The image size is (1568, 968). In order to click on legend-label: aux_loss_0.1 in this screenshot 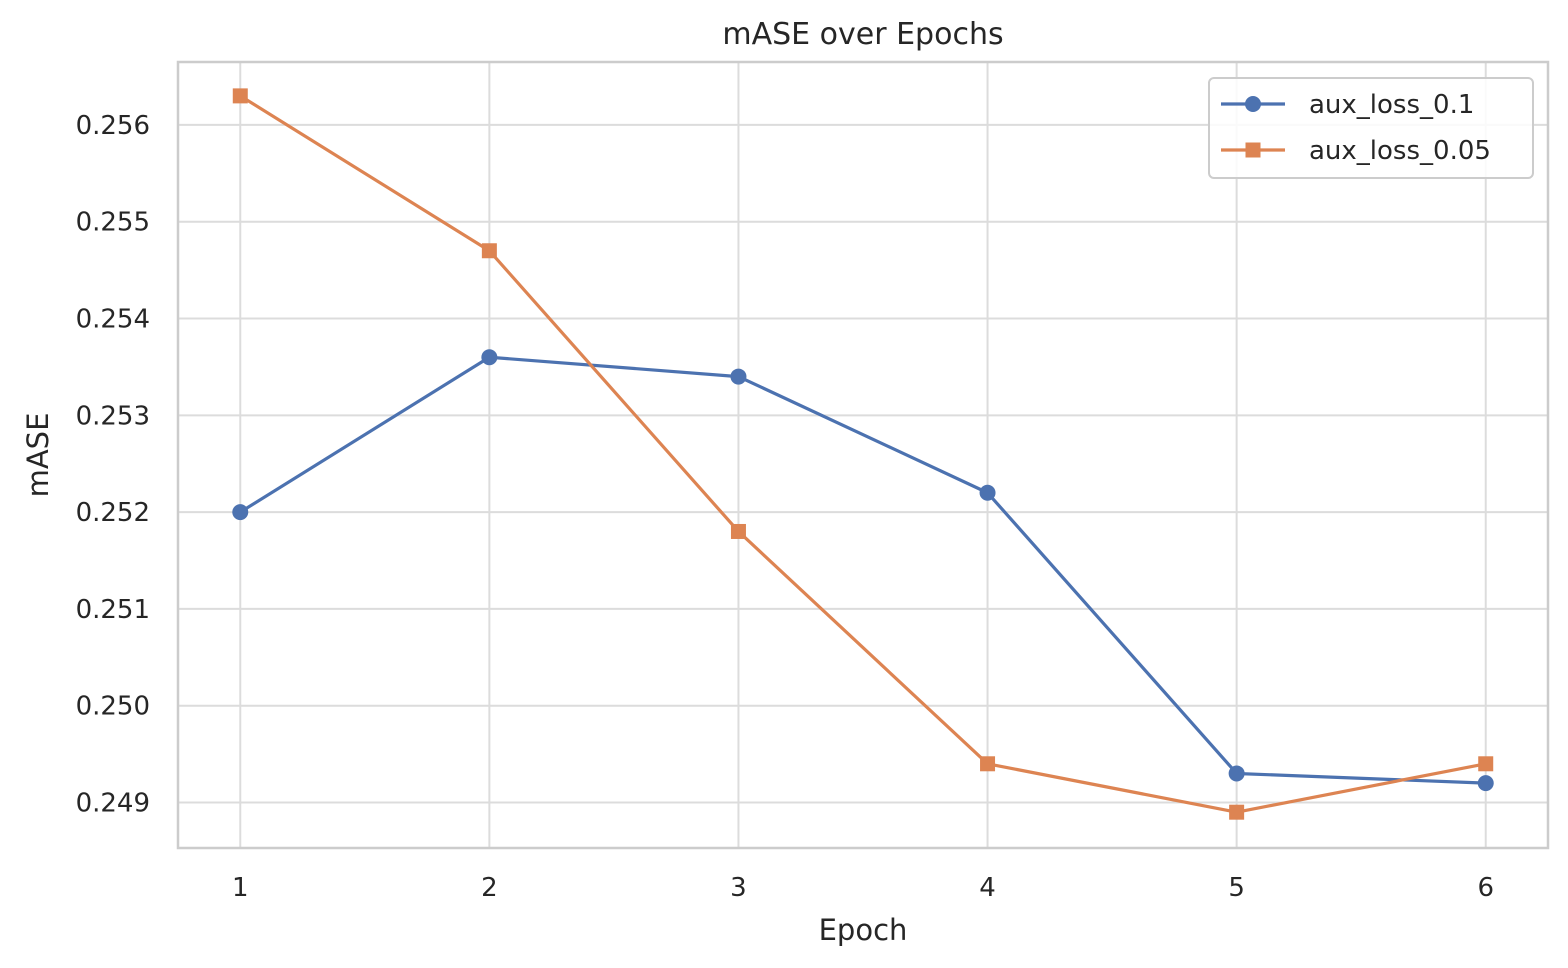, I will do `click(1391, 105)`.